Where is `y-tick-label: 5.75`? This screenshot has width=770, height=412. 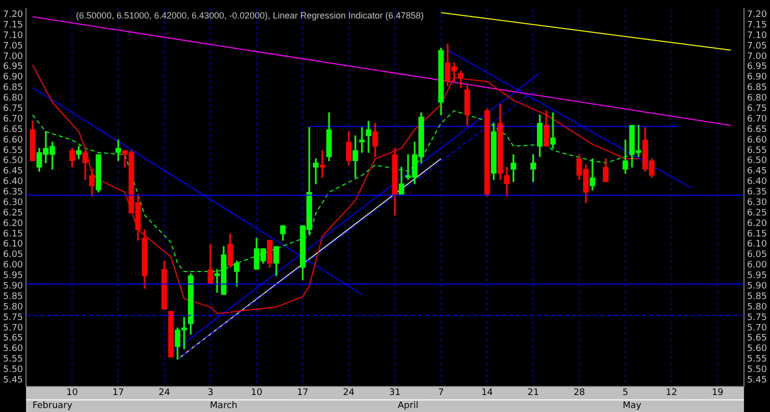
y-tick-label: 5.75 is located at coordinates (13, 317).